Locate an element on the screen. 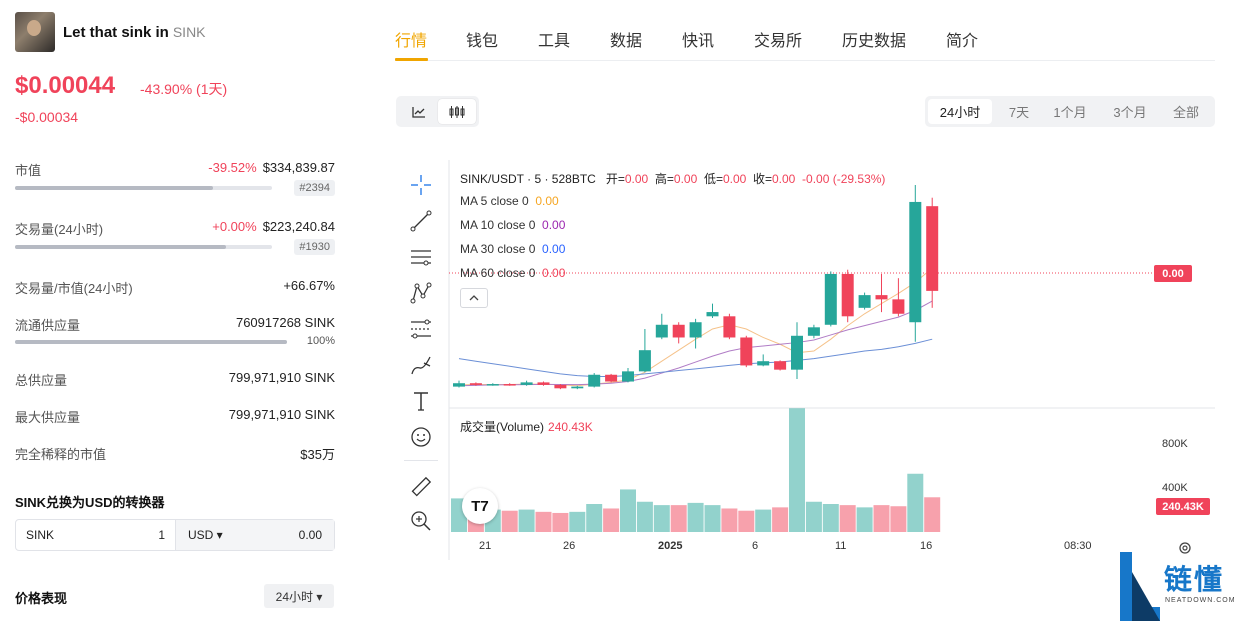 Image resolution: width=1234 pixels, height=621 pixels. performance-title: 价格表现 is located at coordinates (41, 598).